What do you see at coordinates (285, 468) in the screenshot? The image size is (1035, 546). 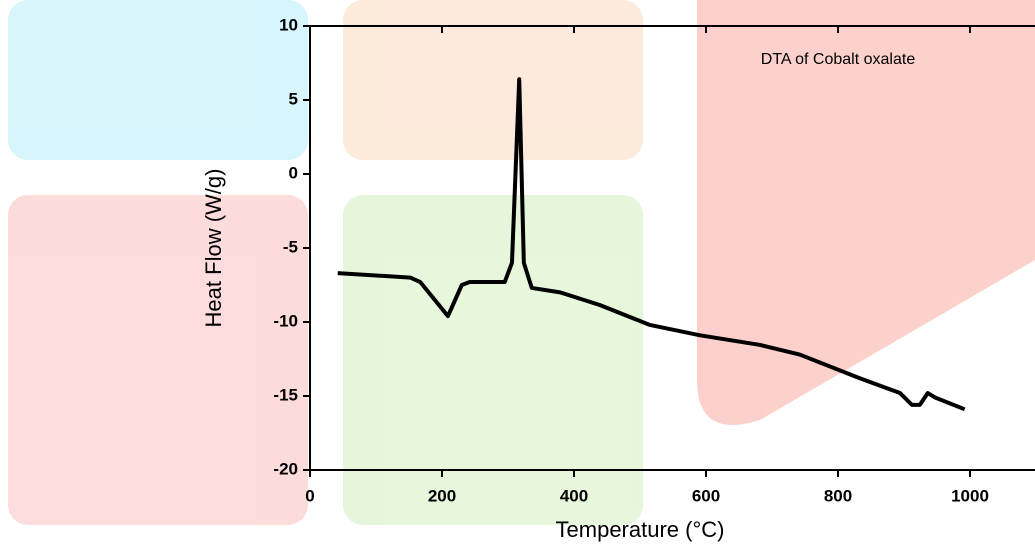 I see `y-tick-label: -20` at bounding box center [285, 468].